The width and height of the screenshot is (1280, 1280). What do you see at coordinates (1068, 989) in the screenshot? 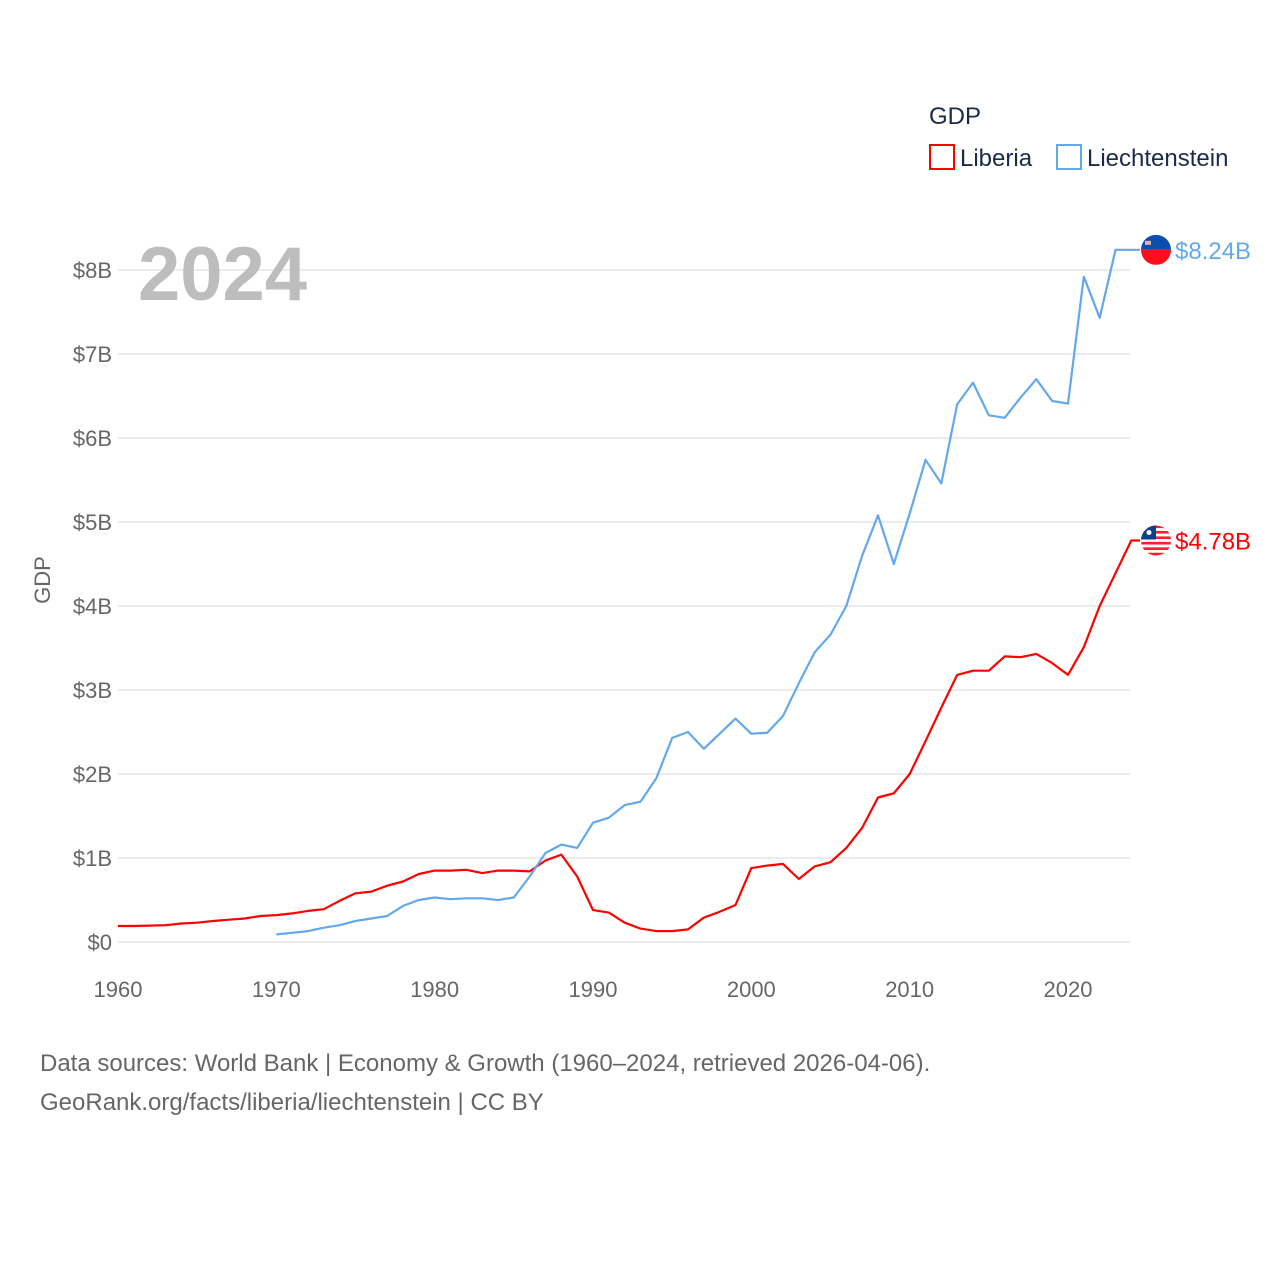
I see `x-tick-label: 2020` at bounding box center [1068, 989].